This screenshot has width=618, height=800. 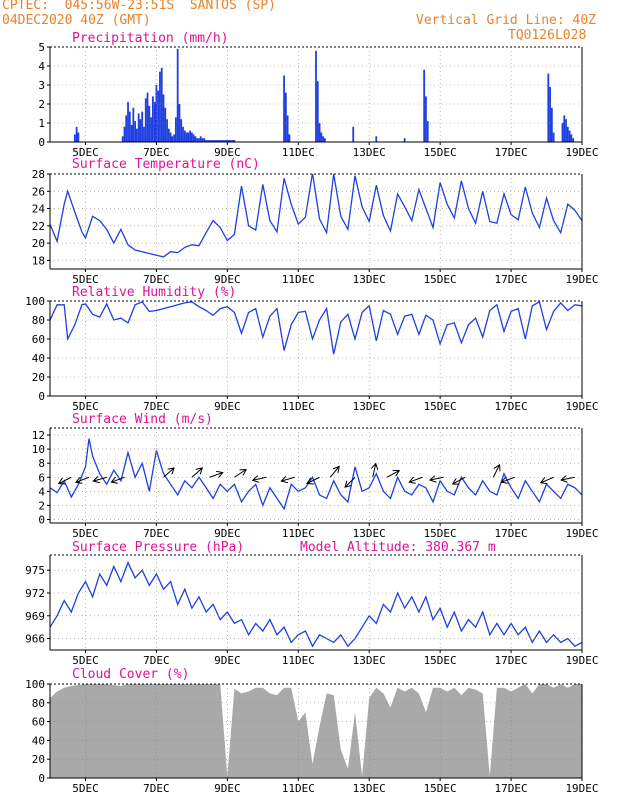 I want to click on panel-title: Cloud Cover (%), so click(x=130, y=674).